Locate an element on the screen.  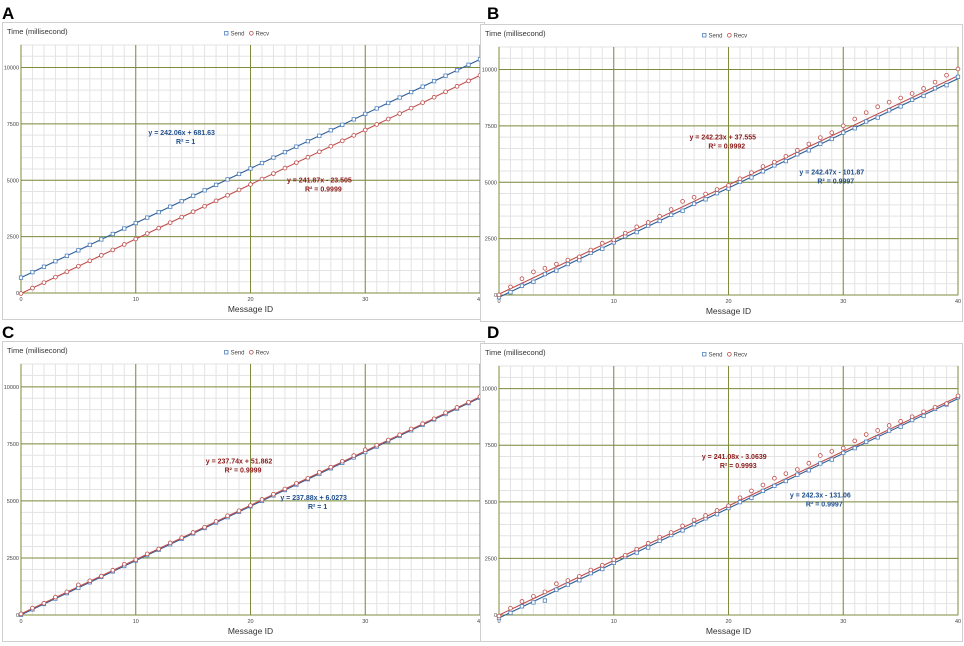
x-tick-label: 40 is located at coordinates (958, 302).